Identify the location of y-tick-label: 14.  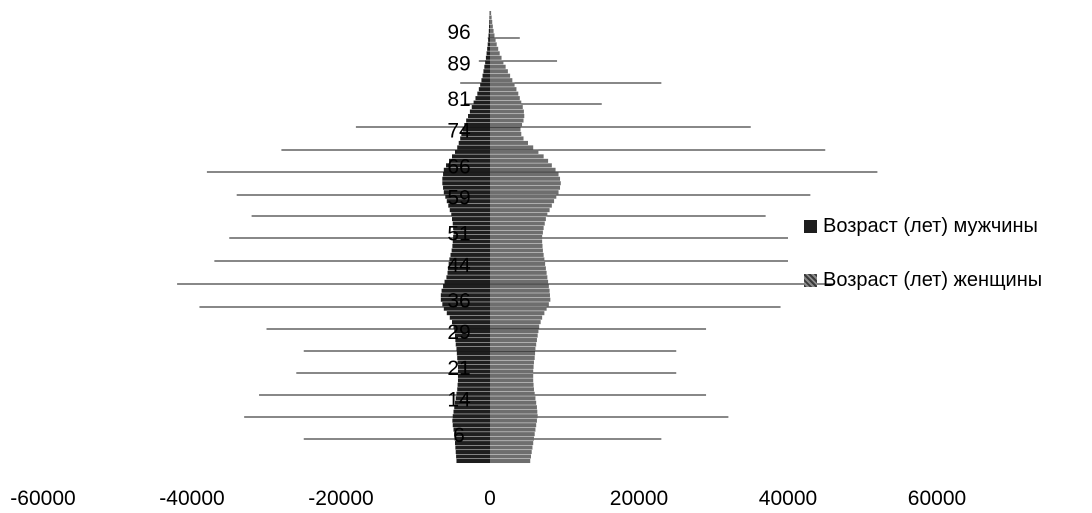
(459, 399).